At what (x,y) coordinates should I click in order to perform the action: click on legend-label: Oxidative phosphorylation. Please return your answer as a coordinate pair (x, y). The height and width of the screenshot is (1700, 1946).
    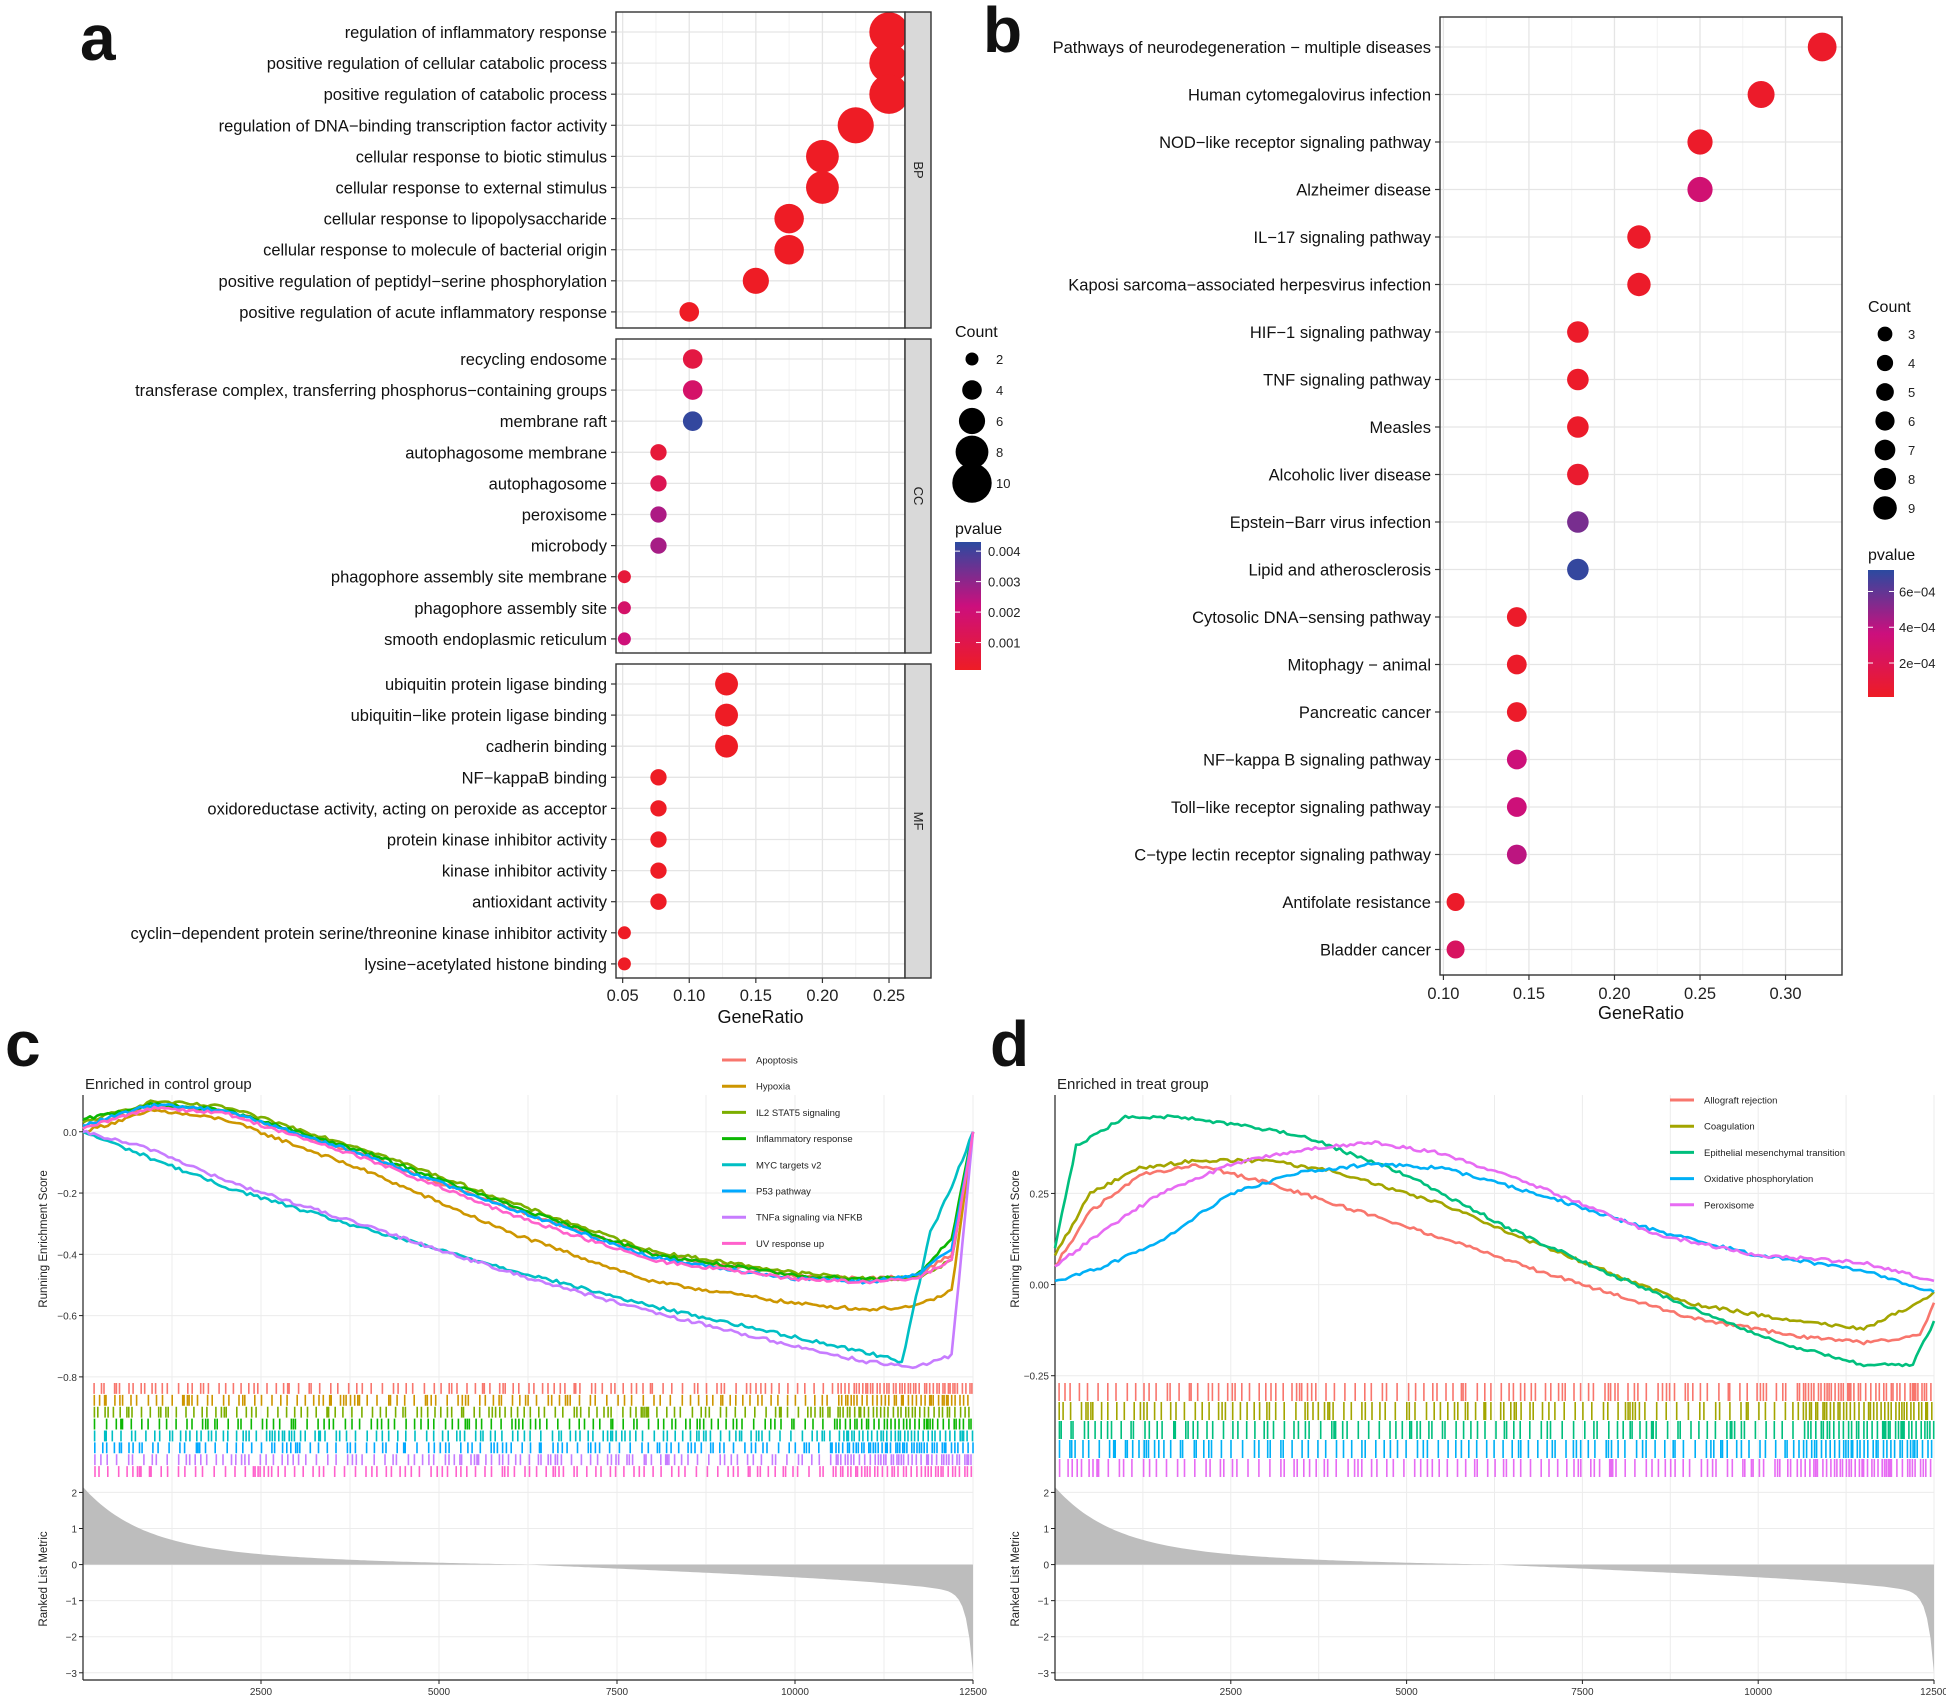
    Looking at the image, I should click on (1758, 1179).